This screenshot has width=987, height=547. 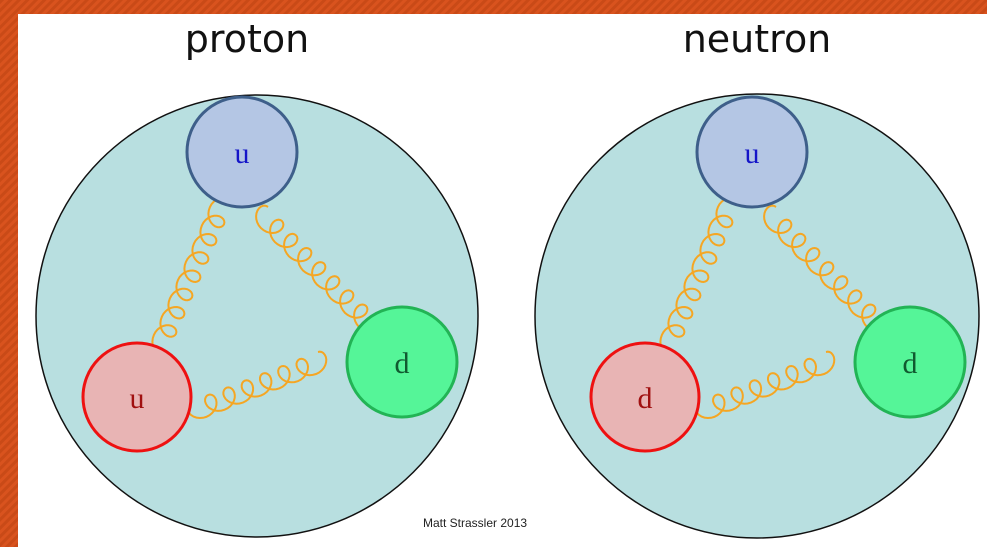 What do you see at coordinates (475, 523) in the screenshot?
I see `credit: Matt Strassler 2013` at bounding box center [475, 523].